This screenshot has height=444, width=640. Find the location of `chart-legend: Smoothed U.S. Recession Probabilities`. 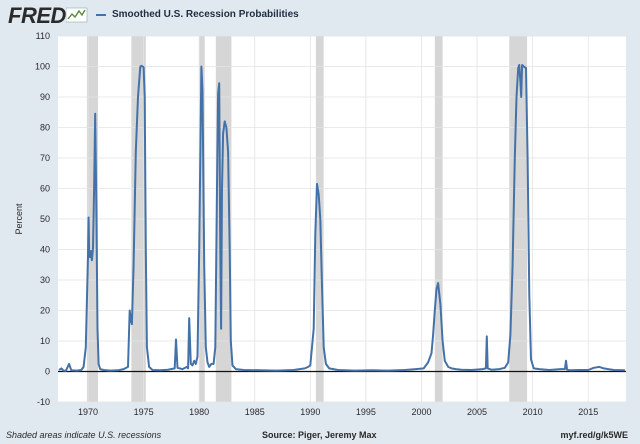

chart-legend: Smoothed U.S. Recession Probabilities is located at coordinates (197, 14).